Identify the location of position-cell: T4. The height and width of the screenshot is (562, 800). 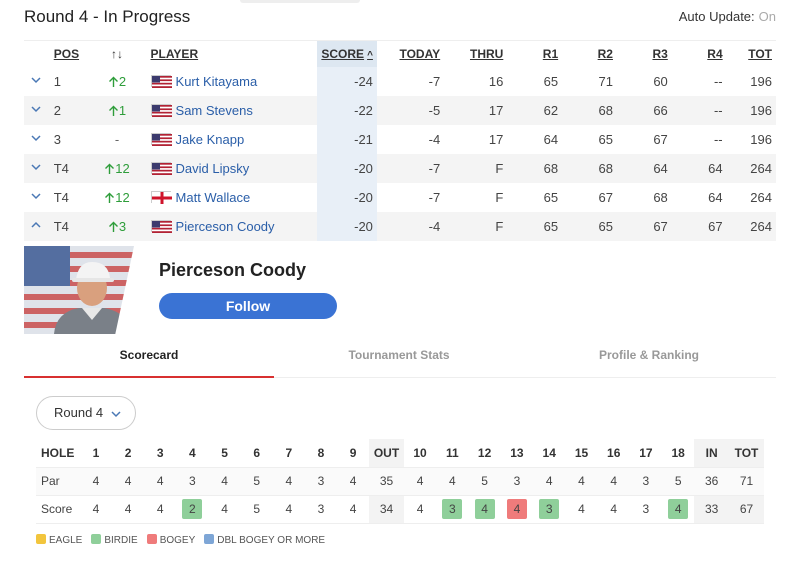
(69, 226).